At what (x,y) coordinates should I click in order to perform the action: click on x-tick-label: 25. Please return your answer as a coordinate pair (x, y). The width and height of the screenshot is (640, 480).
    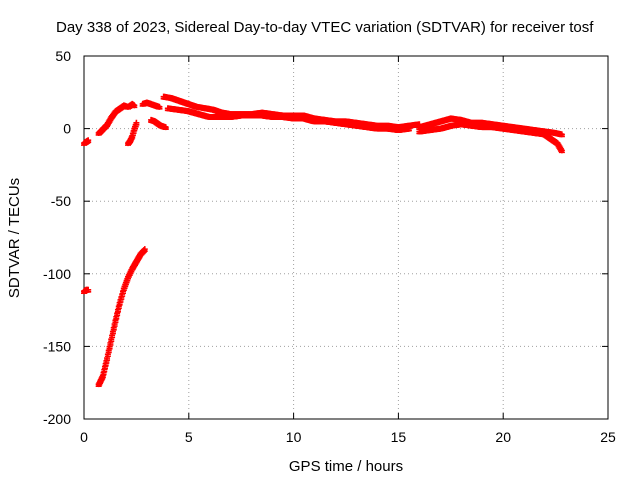
    Looking at the image, I should click on (608, 437).